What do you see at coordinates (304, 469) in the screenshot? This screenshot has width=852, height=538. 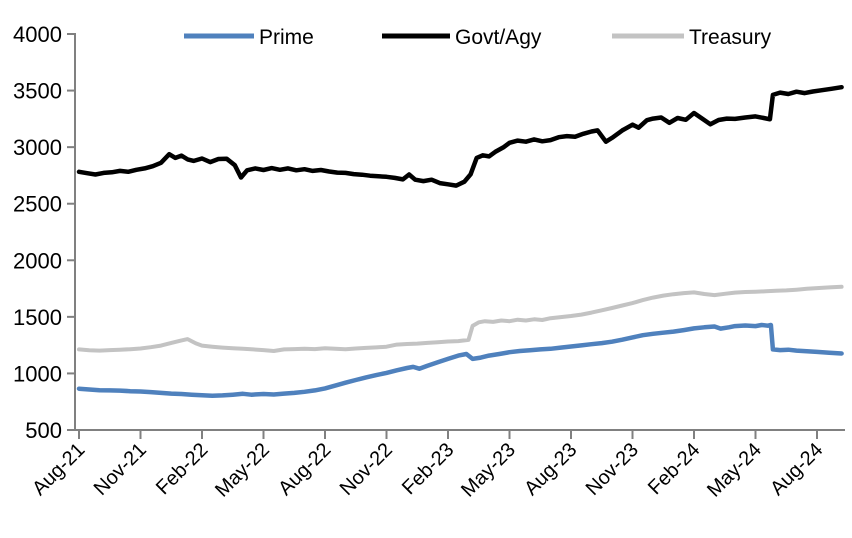 I see `x-tick-label: Aug-22` at bounding box center [304, 469].